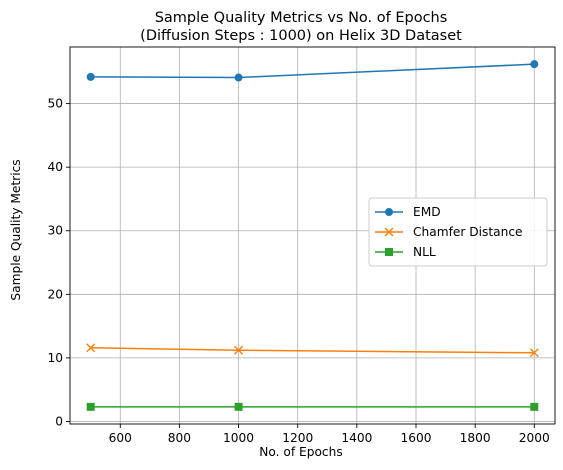 Image resolution: width=563 pixels, height=470 pixels. I want to click on legend: EMD Chamfer Distance NLL, so click(458, 232).